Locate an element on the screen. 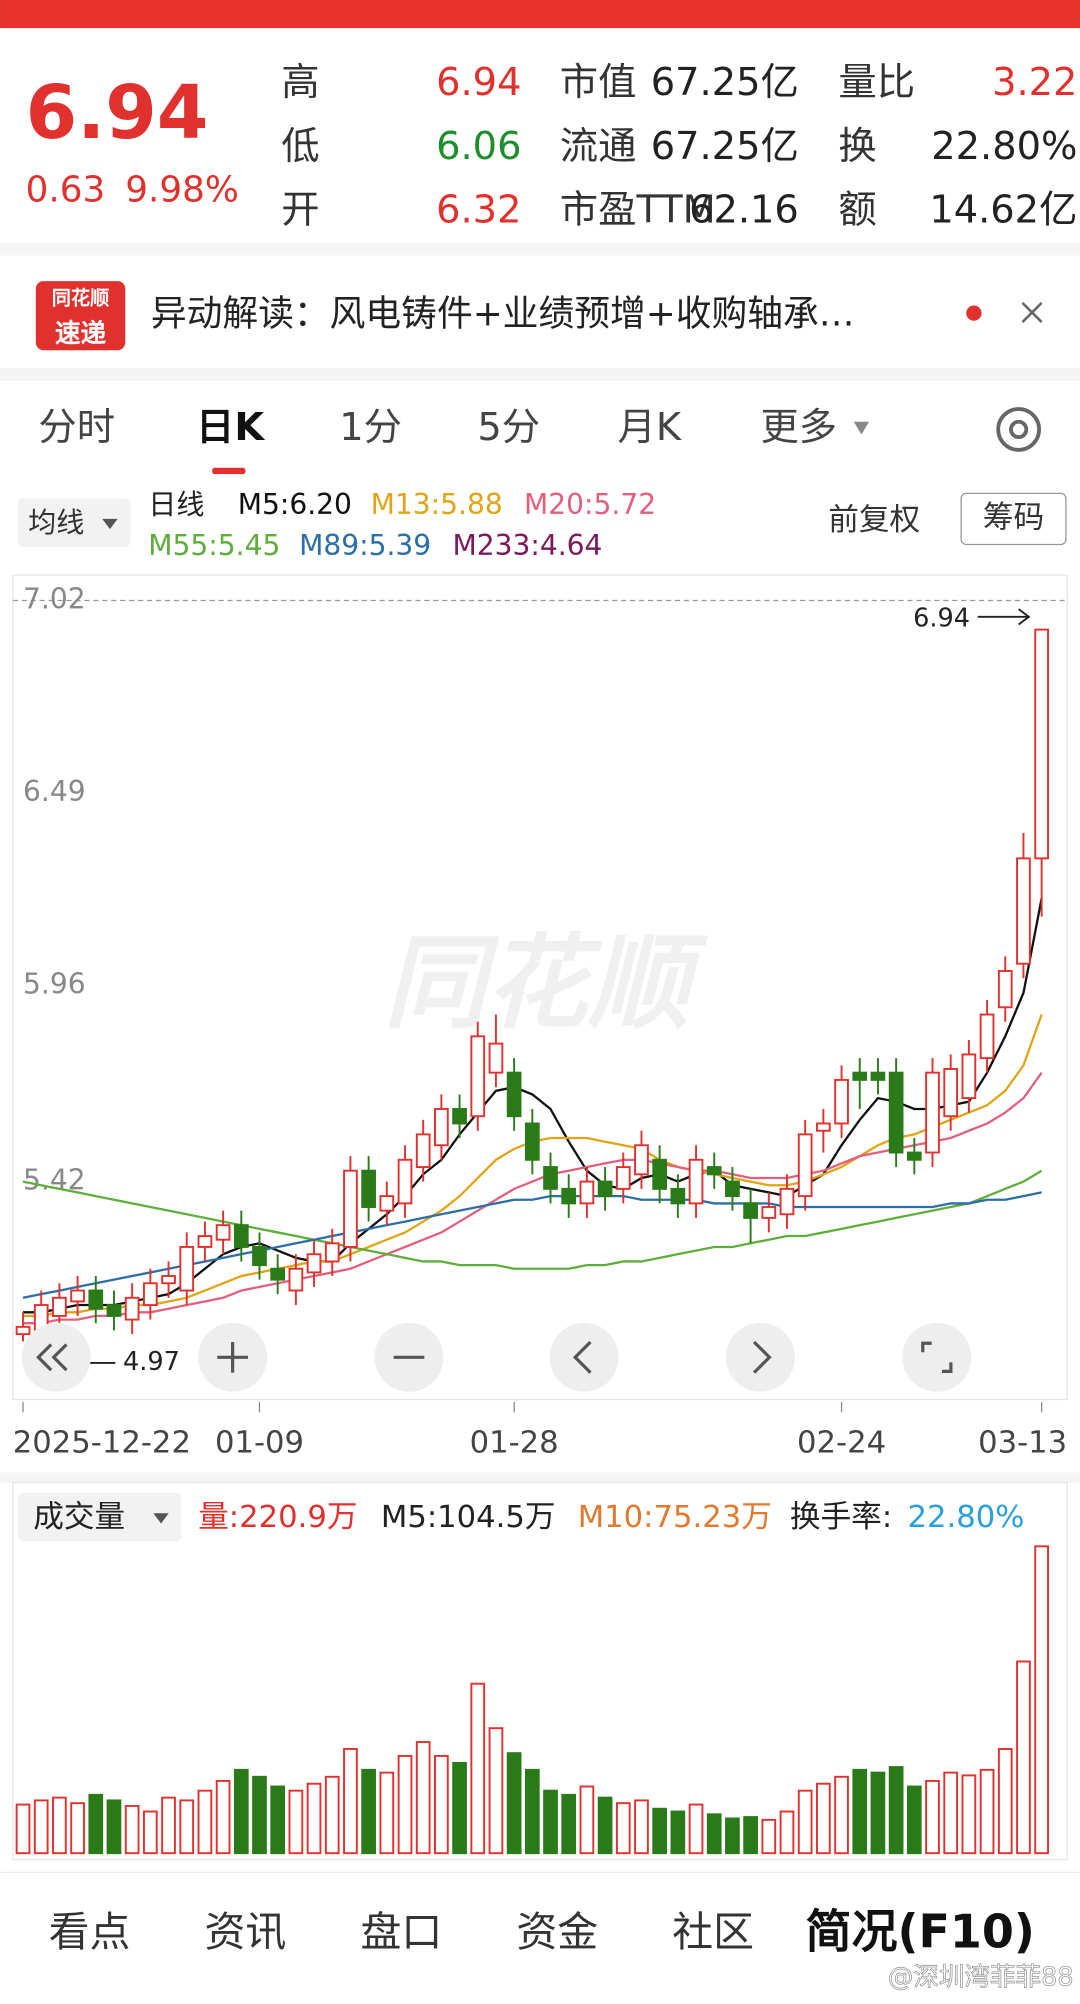  tab: 5分 is located at coordinates (508, 427).